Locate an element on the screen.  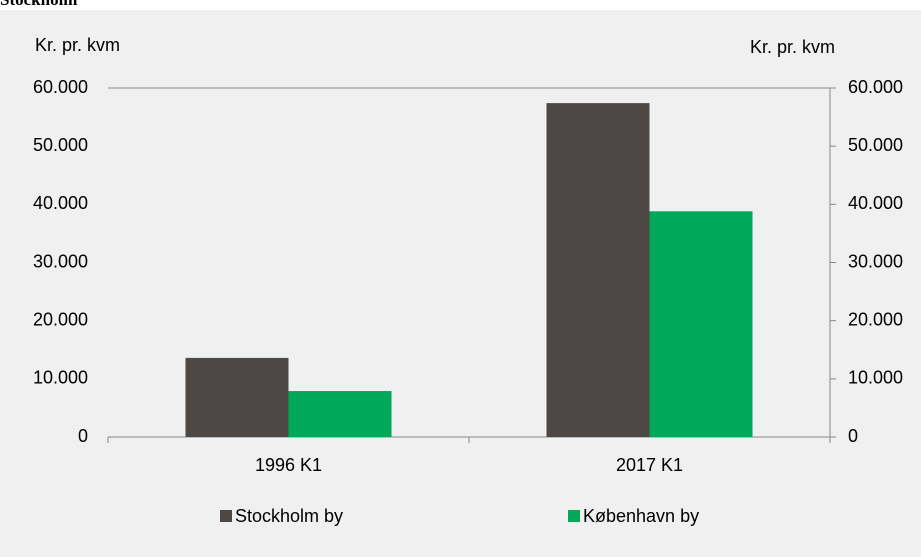
chart-title: Stockholm is located at coordinates (38, 4).